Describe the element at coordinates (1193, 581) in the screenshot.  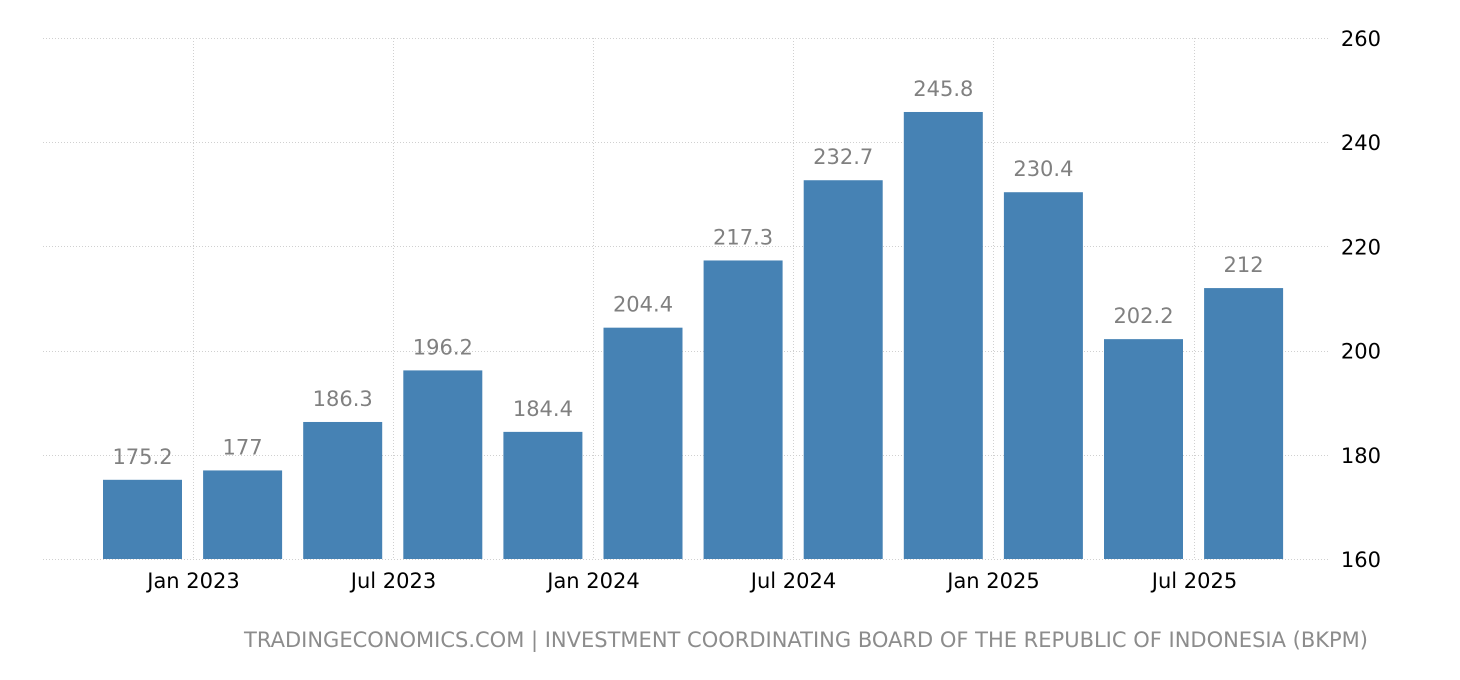
I see `x-tick-label: Jul 2025` at that location.